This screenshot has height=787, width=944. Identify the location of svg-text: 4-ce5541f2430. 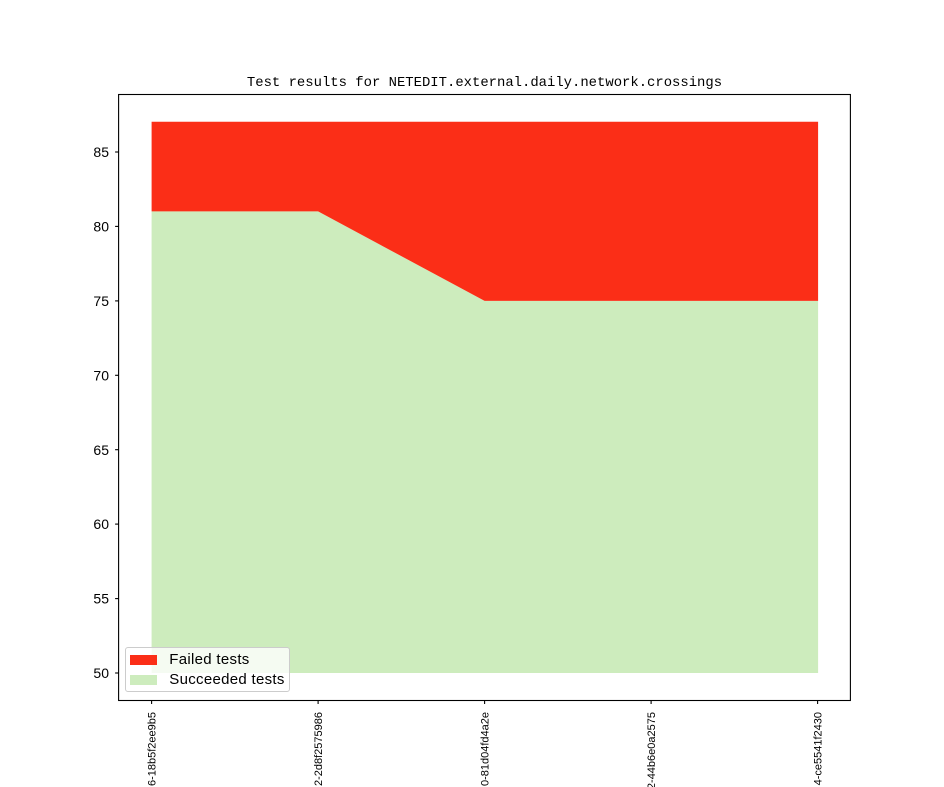
(818, 748).